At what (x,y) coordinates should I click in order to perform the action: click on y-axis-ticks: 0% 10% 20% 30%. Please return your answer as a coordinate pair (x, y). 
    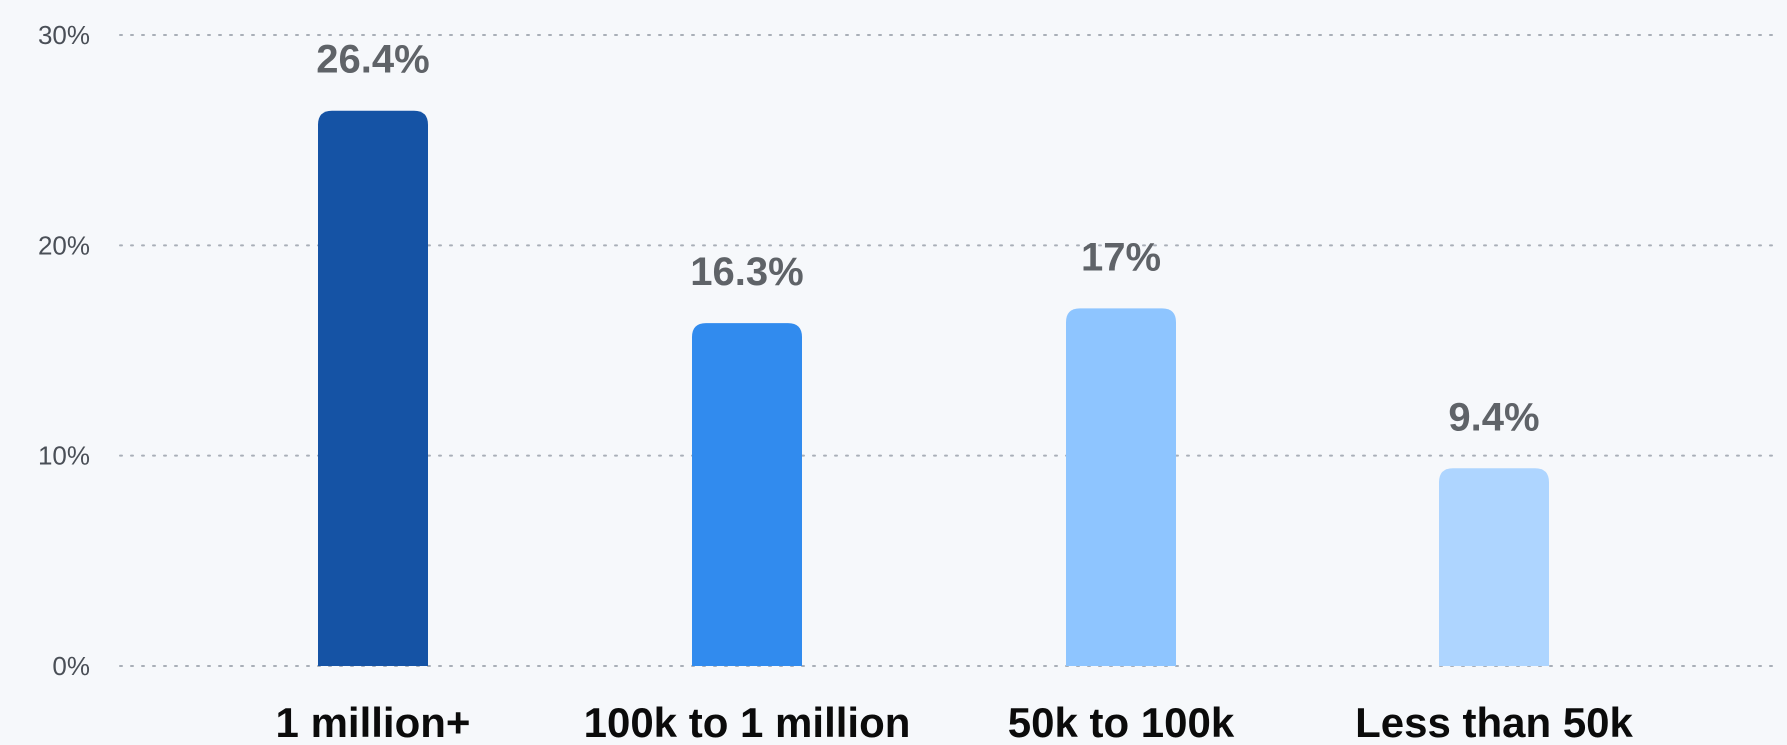
    Looking at the image, I should click on (64, 350).